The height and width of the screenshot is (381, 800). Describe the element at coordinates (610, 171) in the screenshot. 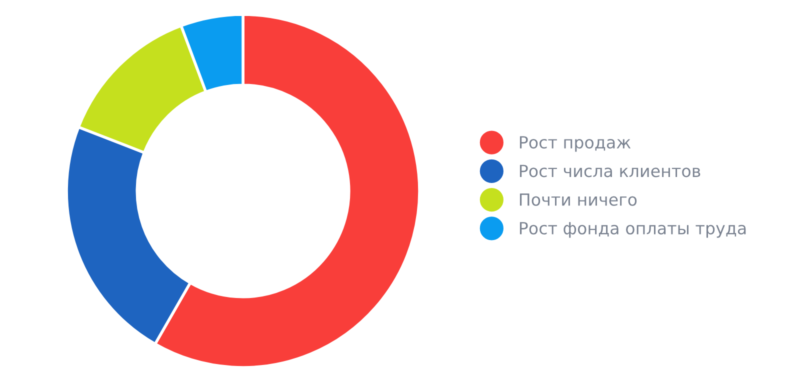

I see `legend-label: Рост числа клиентов` at that location.